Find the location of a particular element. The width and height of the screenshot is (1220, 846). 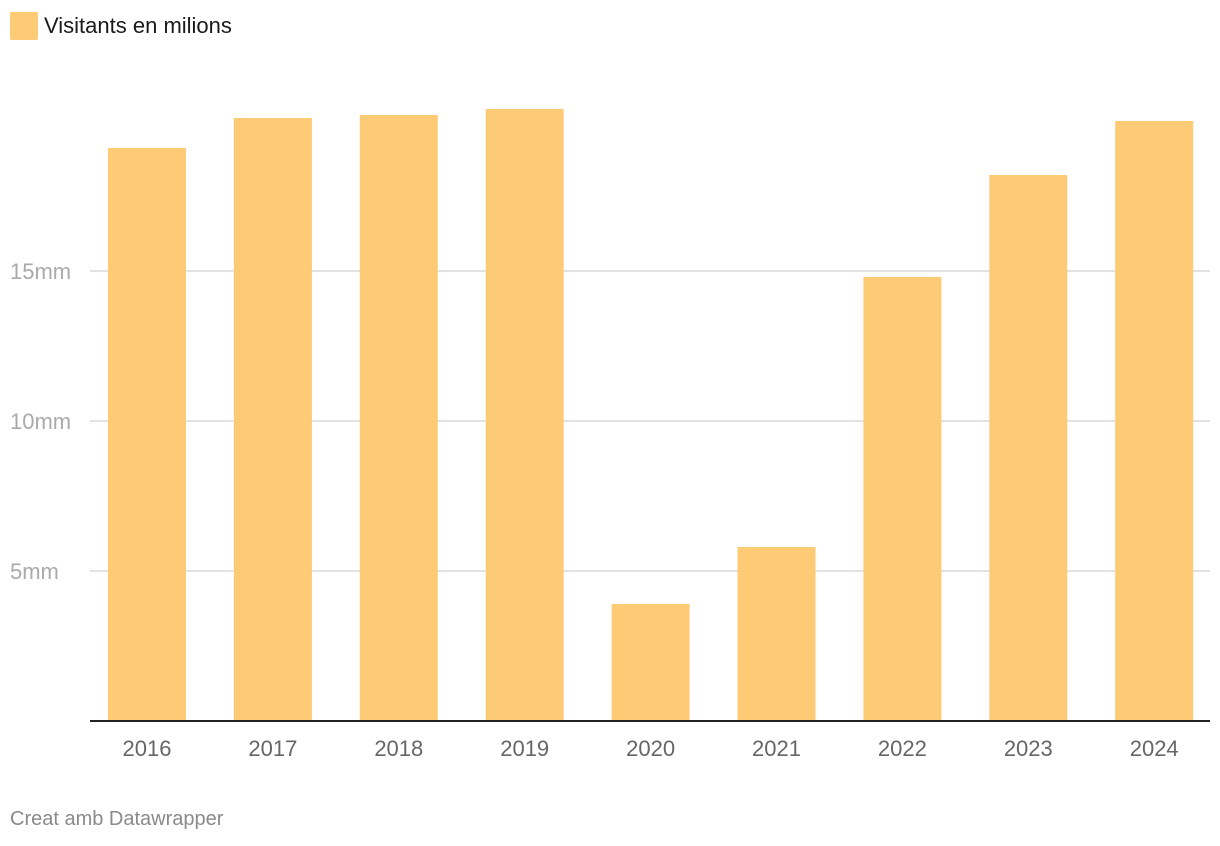

bar-2022 is located at coordinates (902, 499).